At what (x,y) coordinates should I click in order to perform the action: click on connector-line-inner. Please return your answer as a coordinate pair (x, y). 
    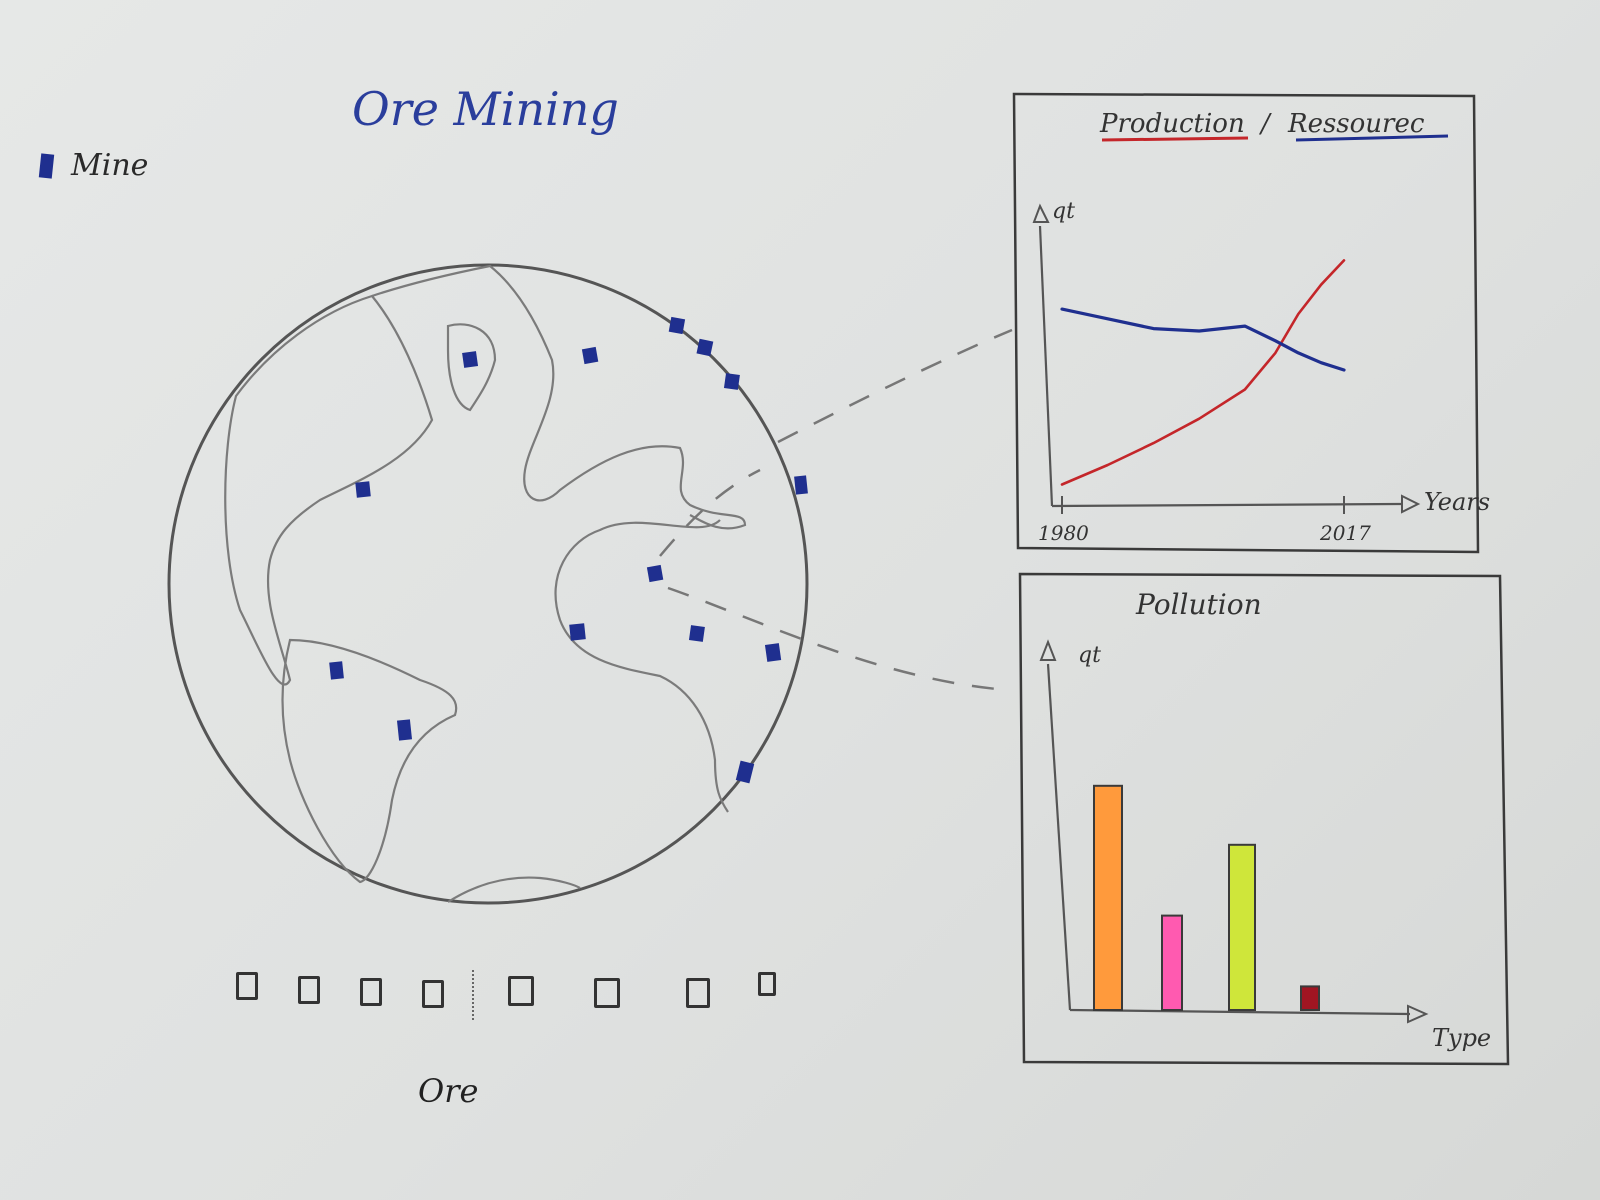
    Looking at the image, I should click on (710, 512).